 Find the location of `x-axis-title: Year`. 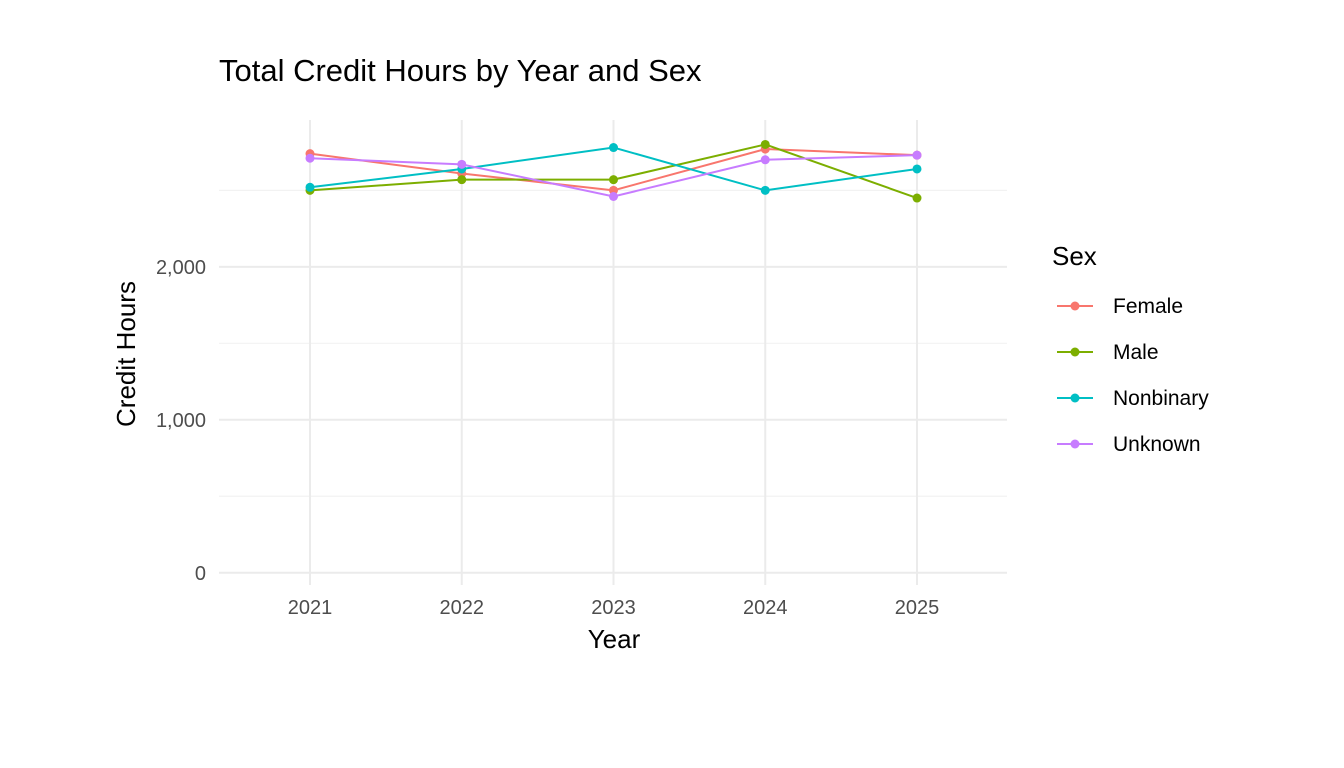

x-axis-title: Year is located at coordinates (614, 639).